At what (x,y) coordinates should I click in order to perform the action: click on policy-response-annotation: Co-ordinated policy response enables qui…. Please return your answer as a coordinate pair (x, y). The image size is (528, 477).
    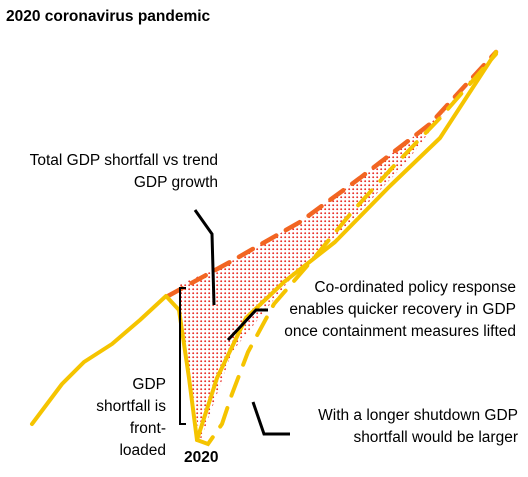
    Looking at the image, I should click on (400, 309).